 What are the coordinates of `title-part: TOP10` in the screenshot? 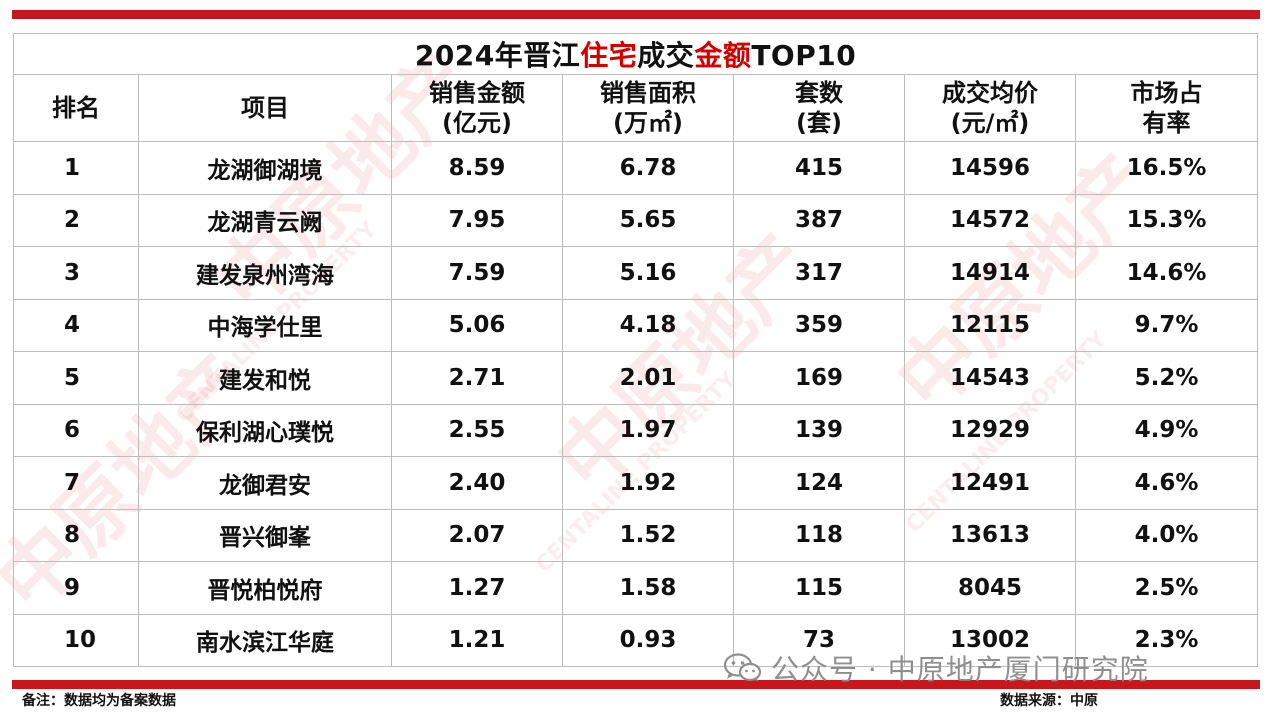 It's located at (804, 55).